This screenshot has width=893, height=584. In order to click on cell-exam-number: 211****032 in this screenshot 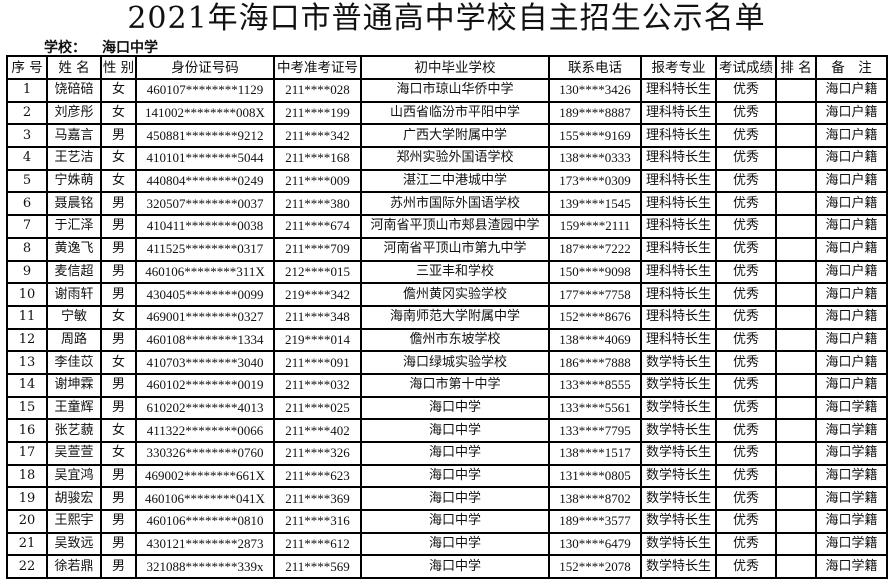, I will do `click(317, 385)`.